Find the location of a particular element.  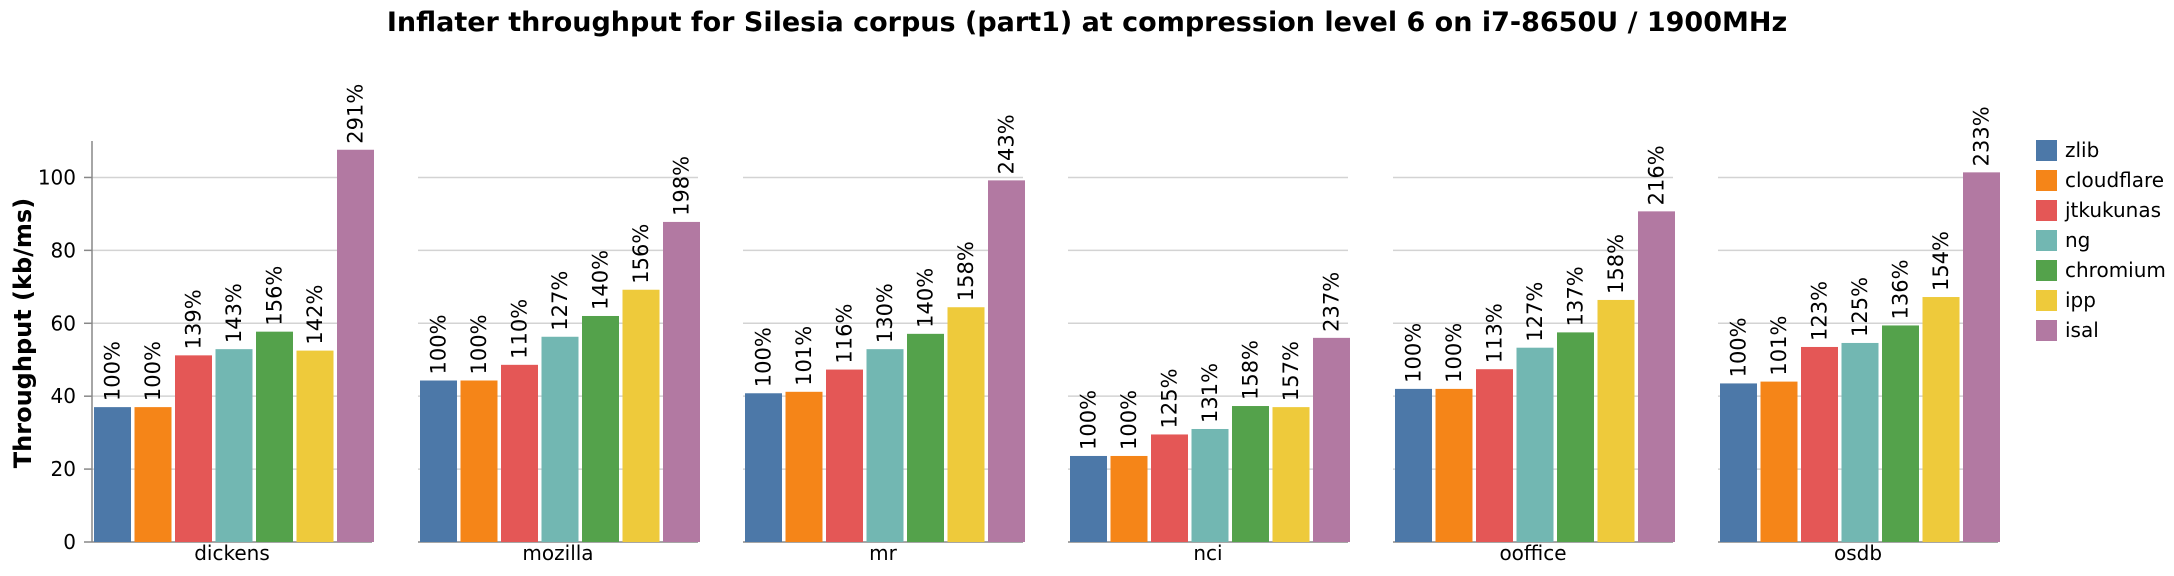

data-label: 127% is located at coordinates (560, 301).